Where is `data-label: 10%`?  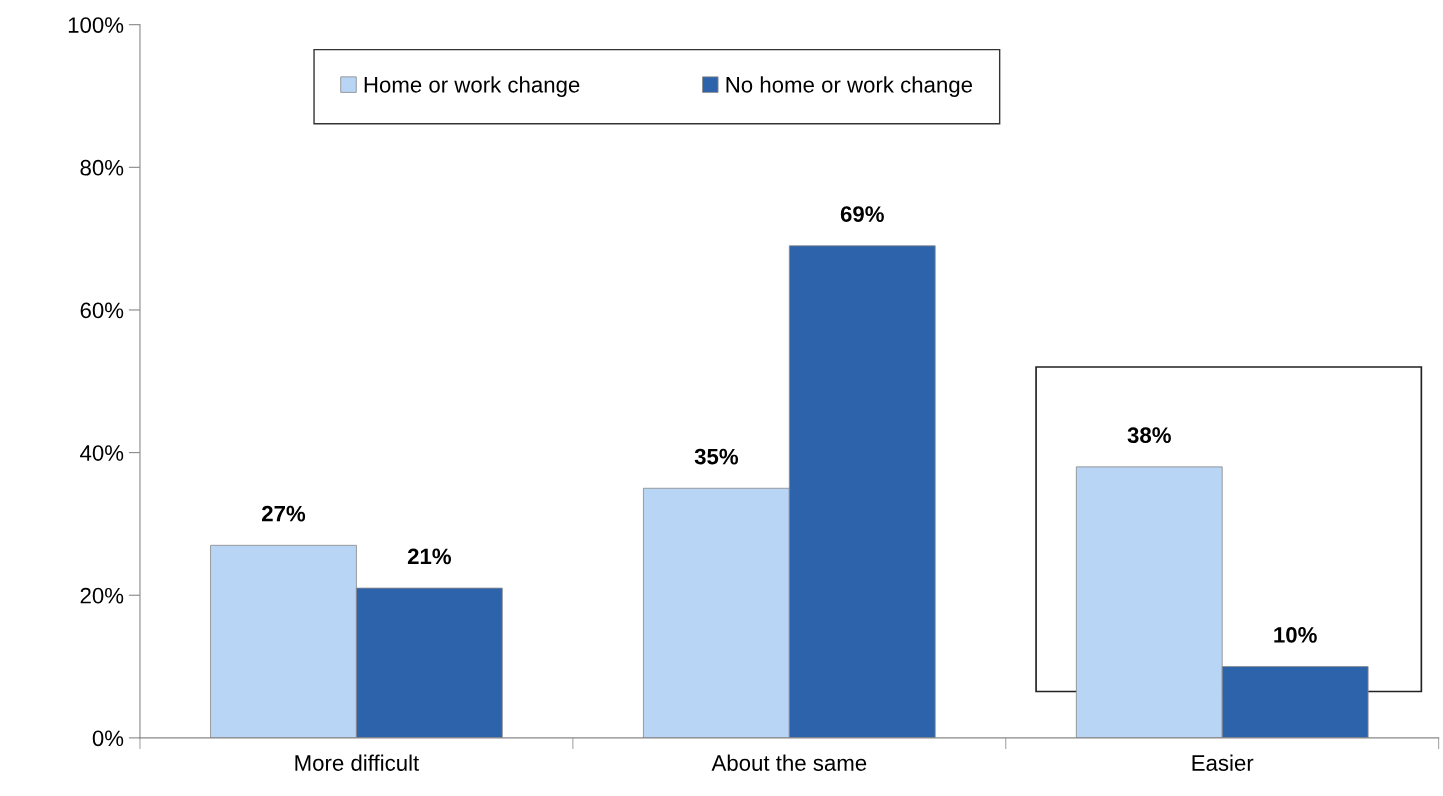 data-label: 10% is located at coordinates (1295, 635).